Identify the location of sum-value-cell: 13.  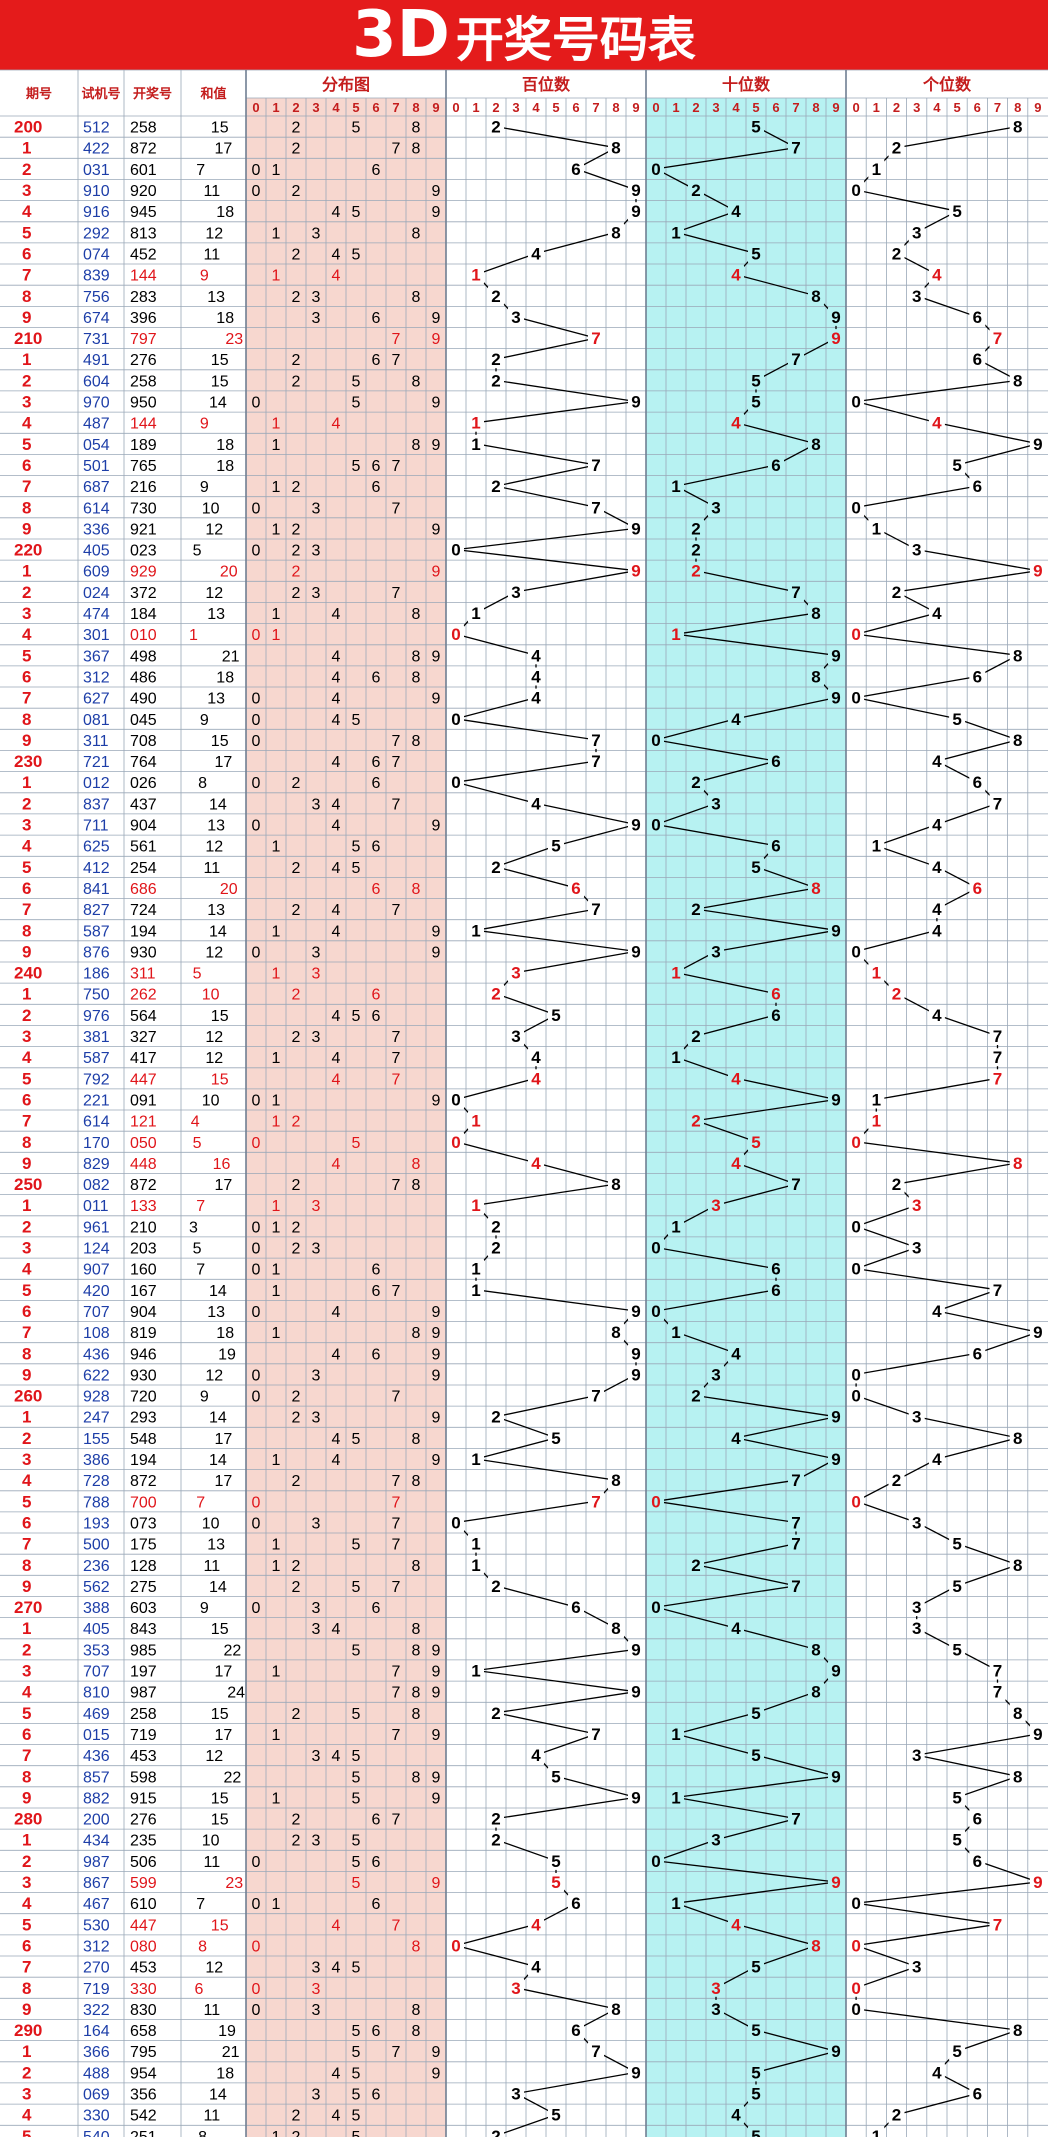
(216, 614).